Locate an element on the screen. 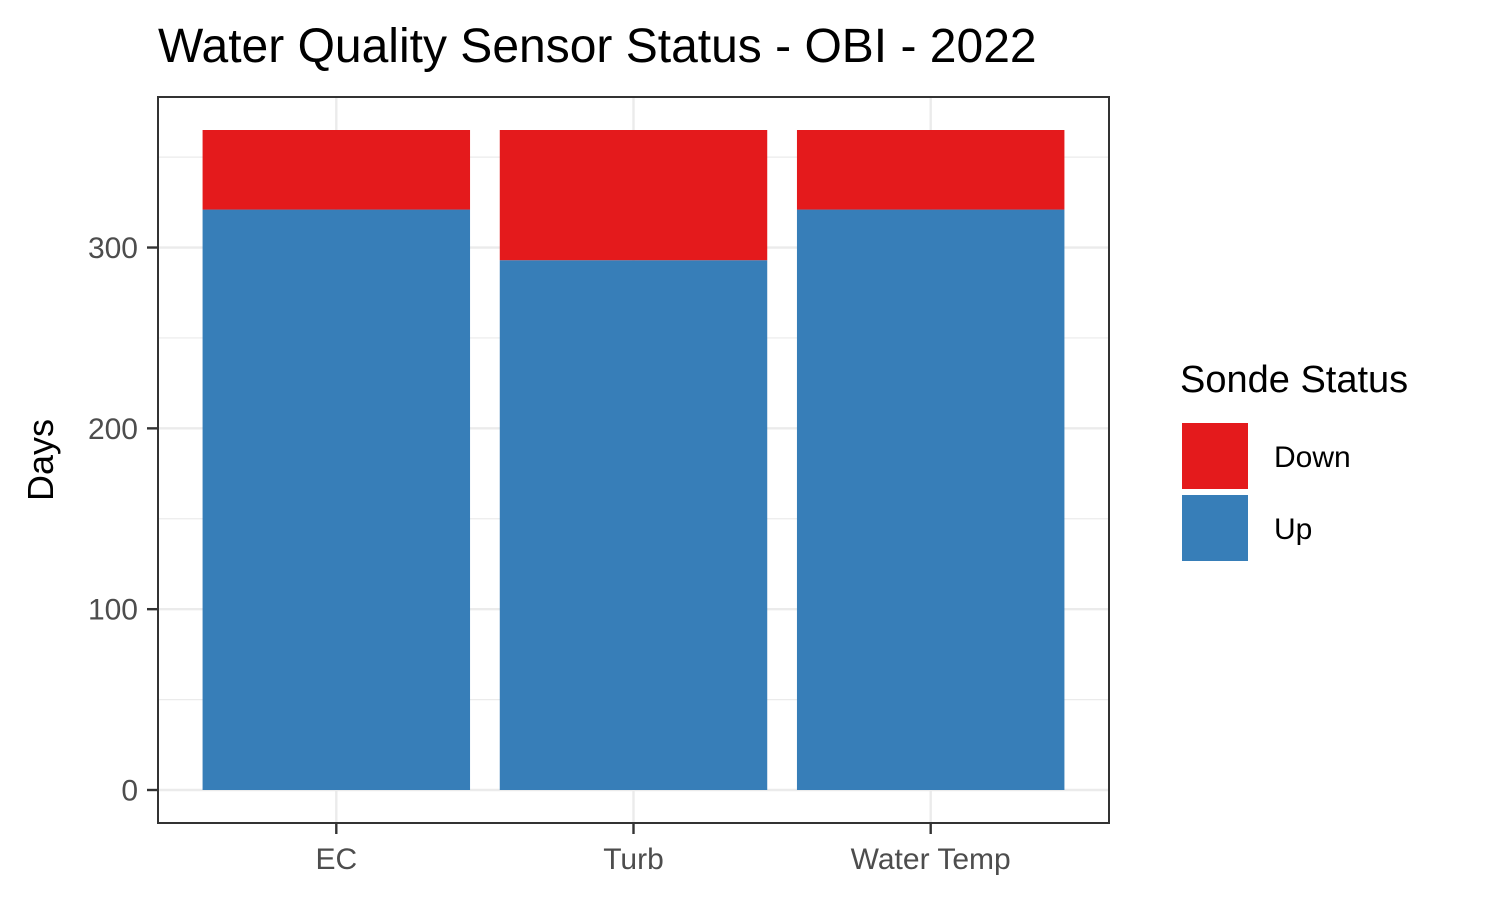 Image resolution: width=1500 pixels, height=900 pixels. x-tick-label: Turb is located at coordinates (633, 859).